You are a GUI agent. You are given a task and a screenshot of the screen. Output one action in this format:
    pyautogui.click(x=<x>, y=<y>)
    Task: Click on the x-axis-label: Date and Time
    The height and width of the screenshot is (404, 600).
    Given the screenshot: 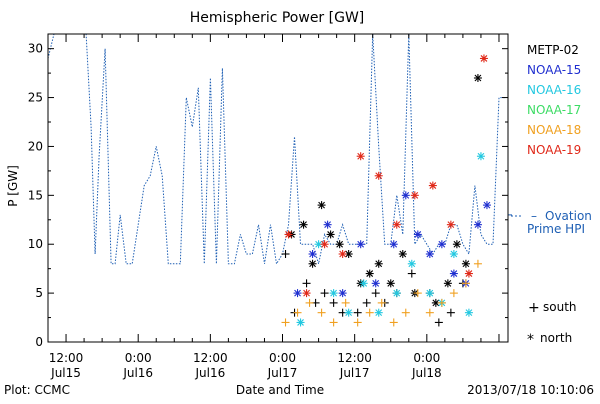 What is the action you would take?
    pyautogui.click(x=280, y=390)
    